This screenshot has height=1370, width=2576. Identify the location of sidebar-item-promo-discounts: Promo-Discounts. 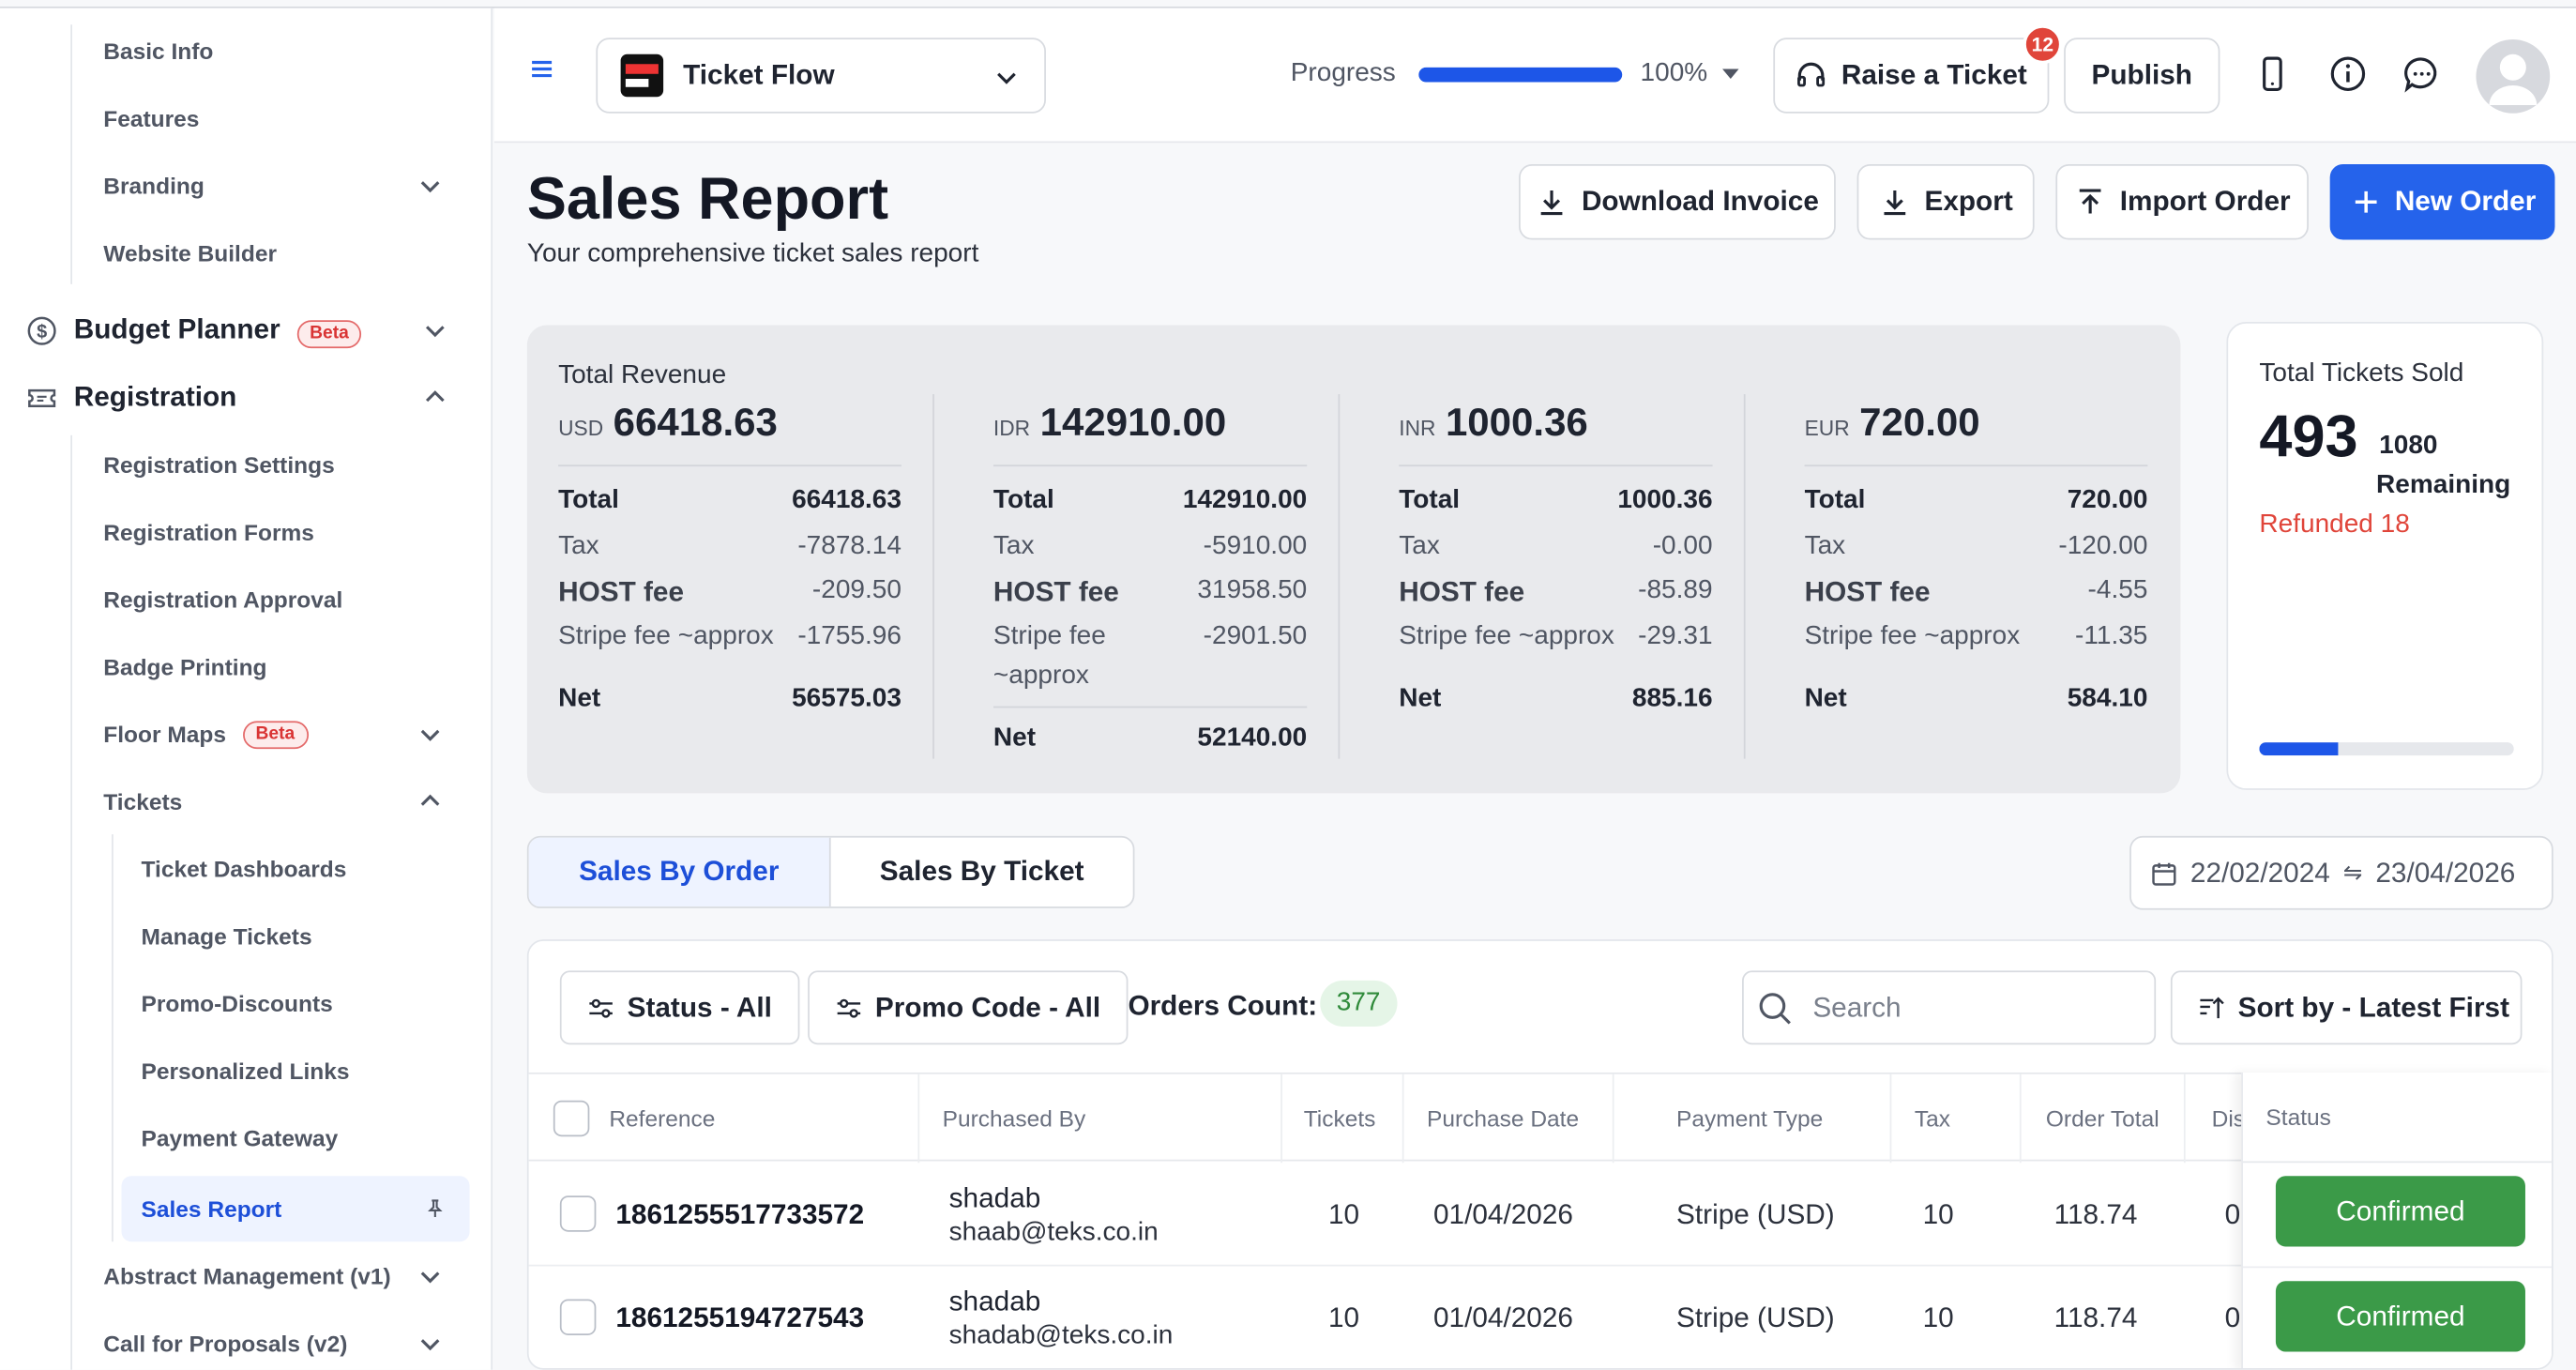
(306, 1004).